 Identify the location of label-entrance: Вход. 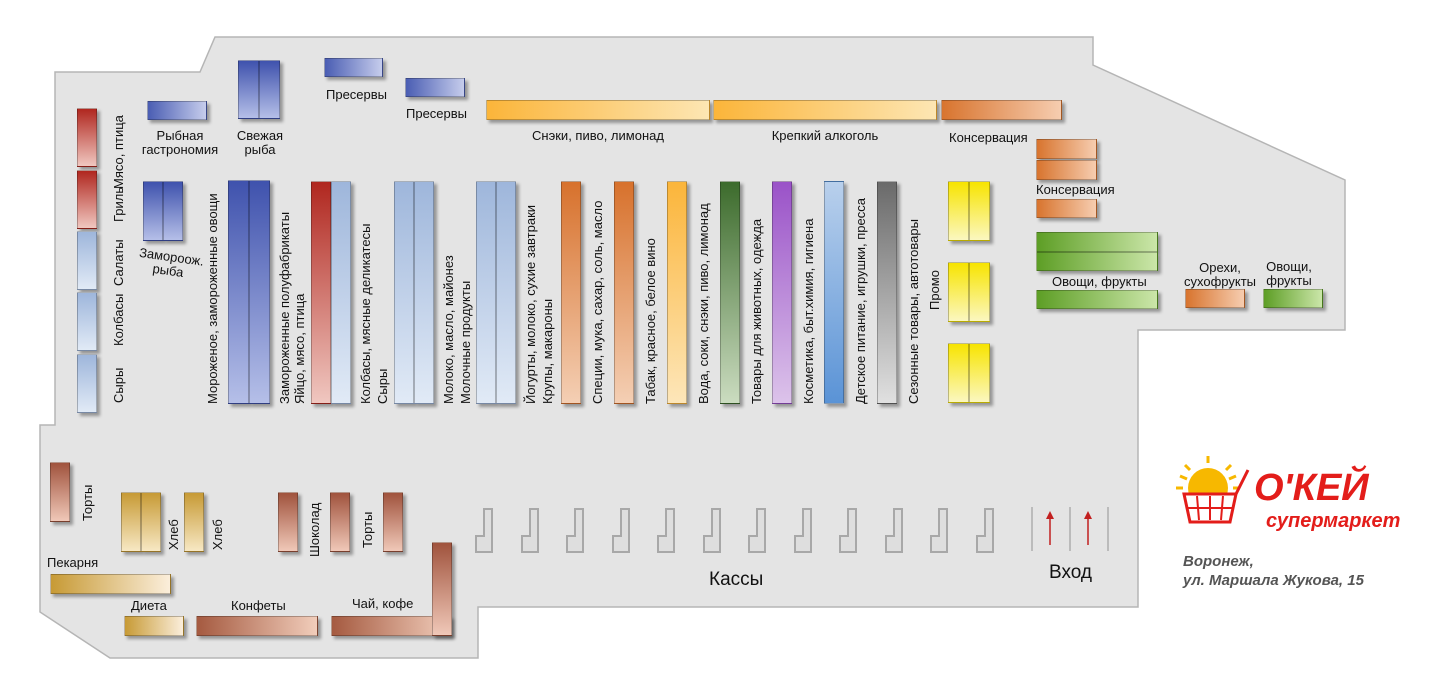
(1070, 572).